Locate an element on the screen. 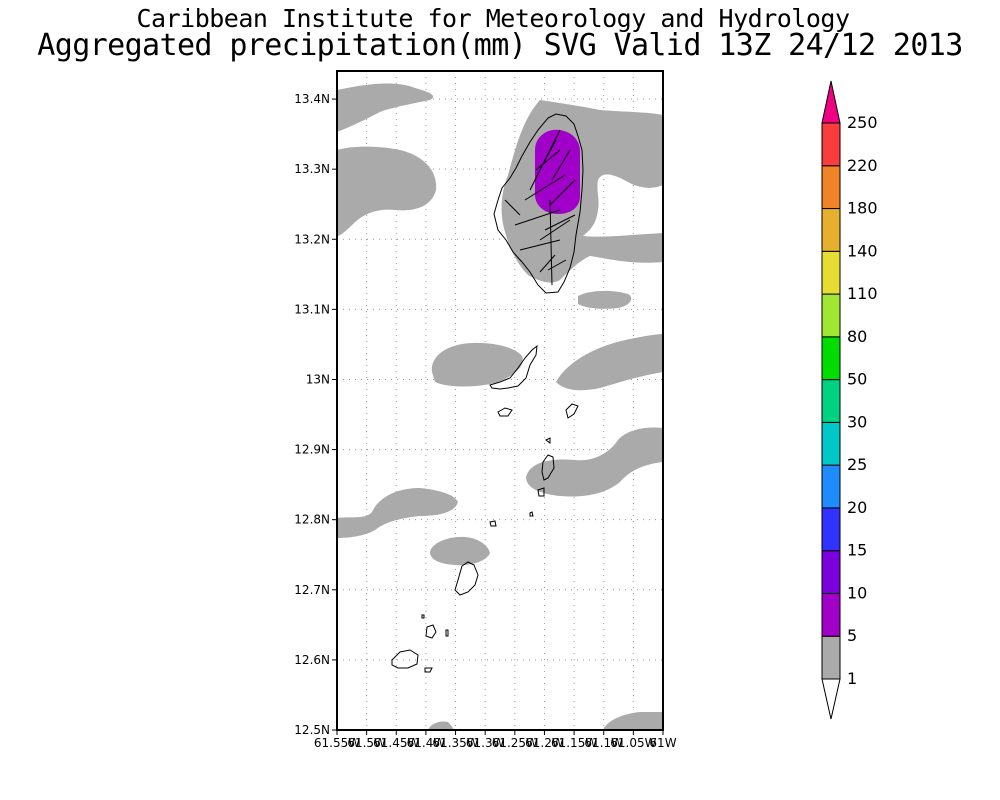 The height and width of the screenshot is (800, 1000). lon-tick-label: 61W is located at coordinates (662, 743).